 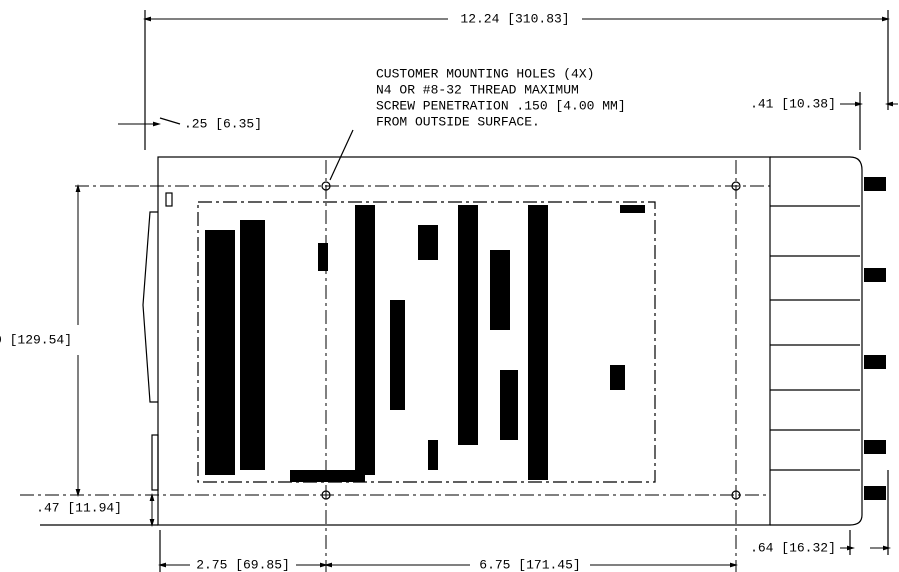 I want to click on note-line: SCREW PENETRATION .150 [4.00 MM], so click(x=501, y=105).